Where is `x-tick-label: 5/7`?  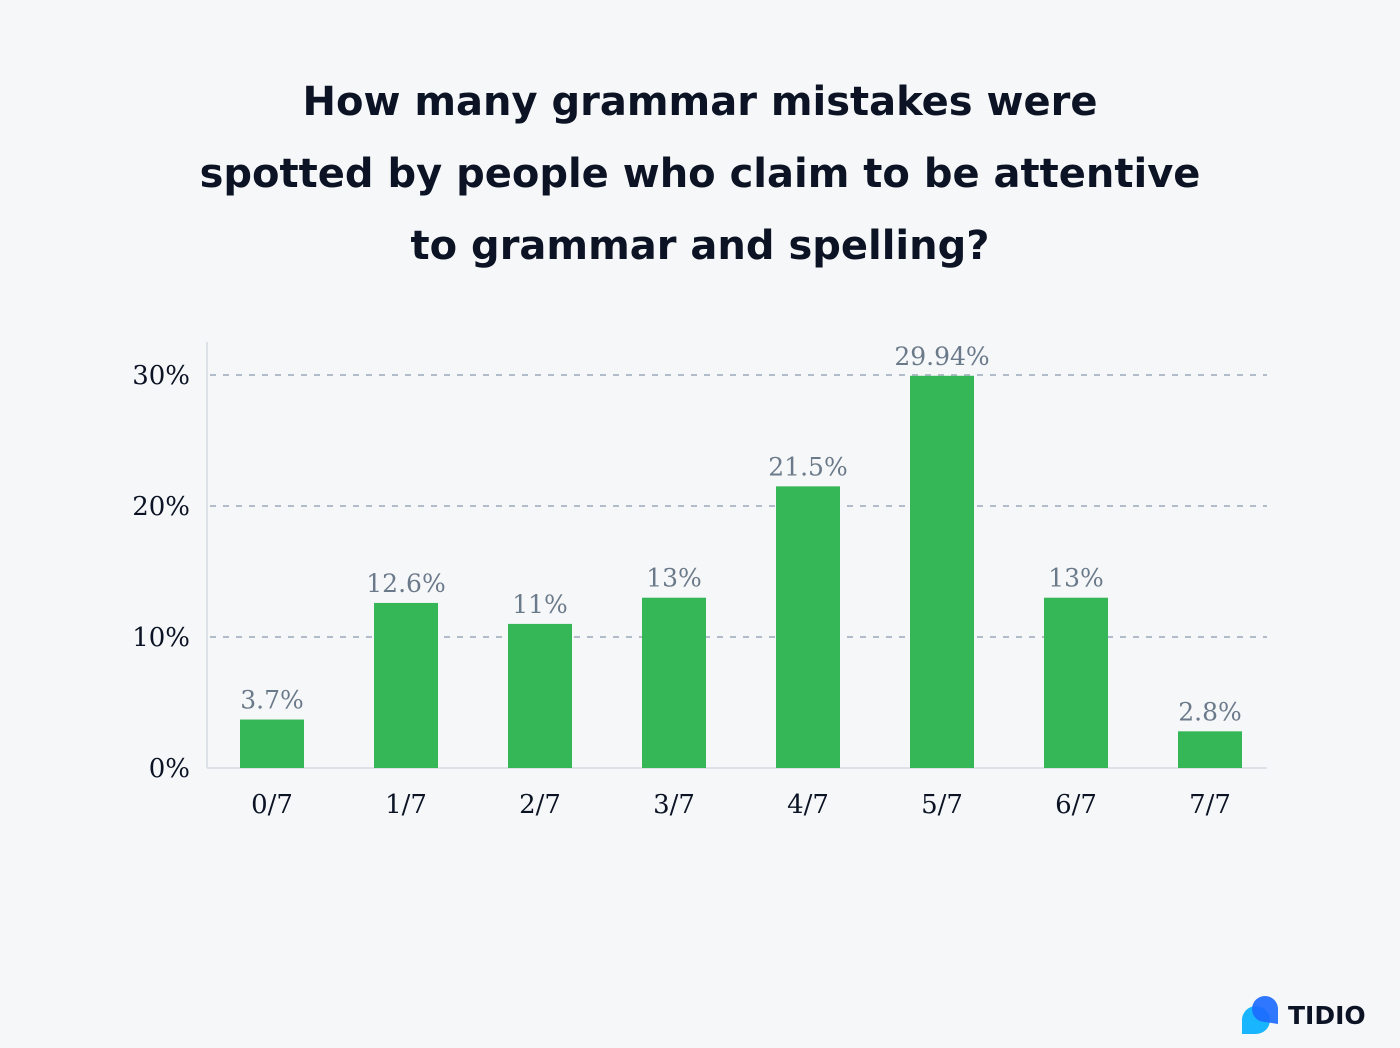
x-tick-label: 5/7 is located at coordinates (942, 805).